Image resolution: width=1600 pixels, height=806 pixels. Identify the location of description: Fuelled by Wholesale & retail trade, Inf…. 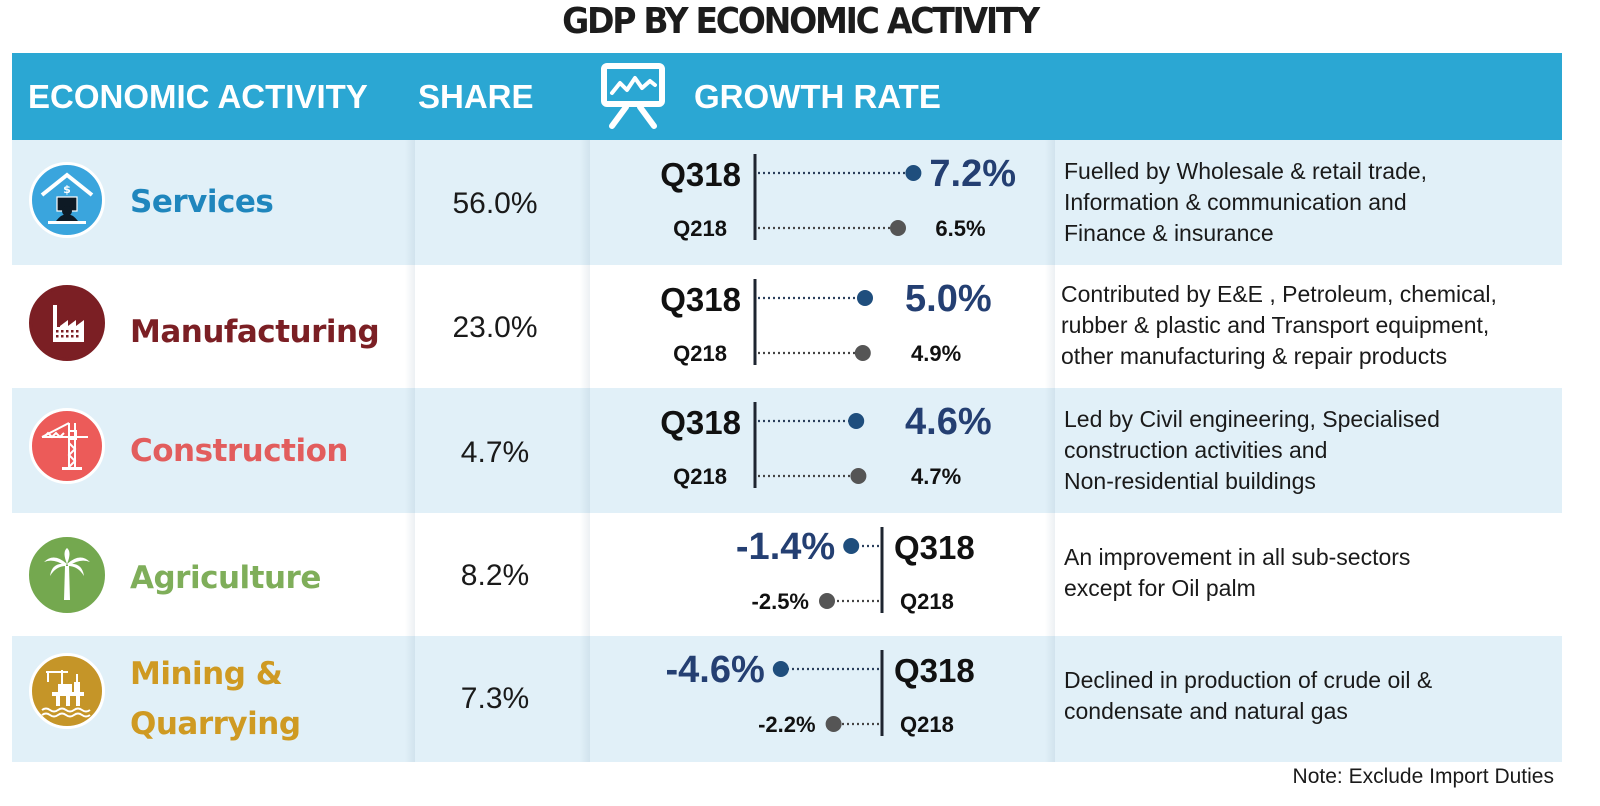
(1245, 202).